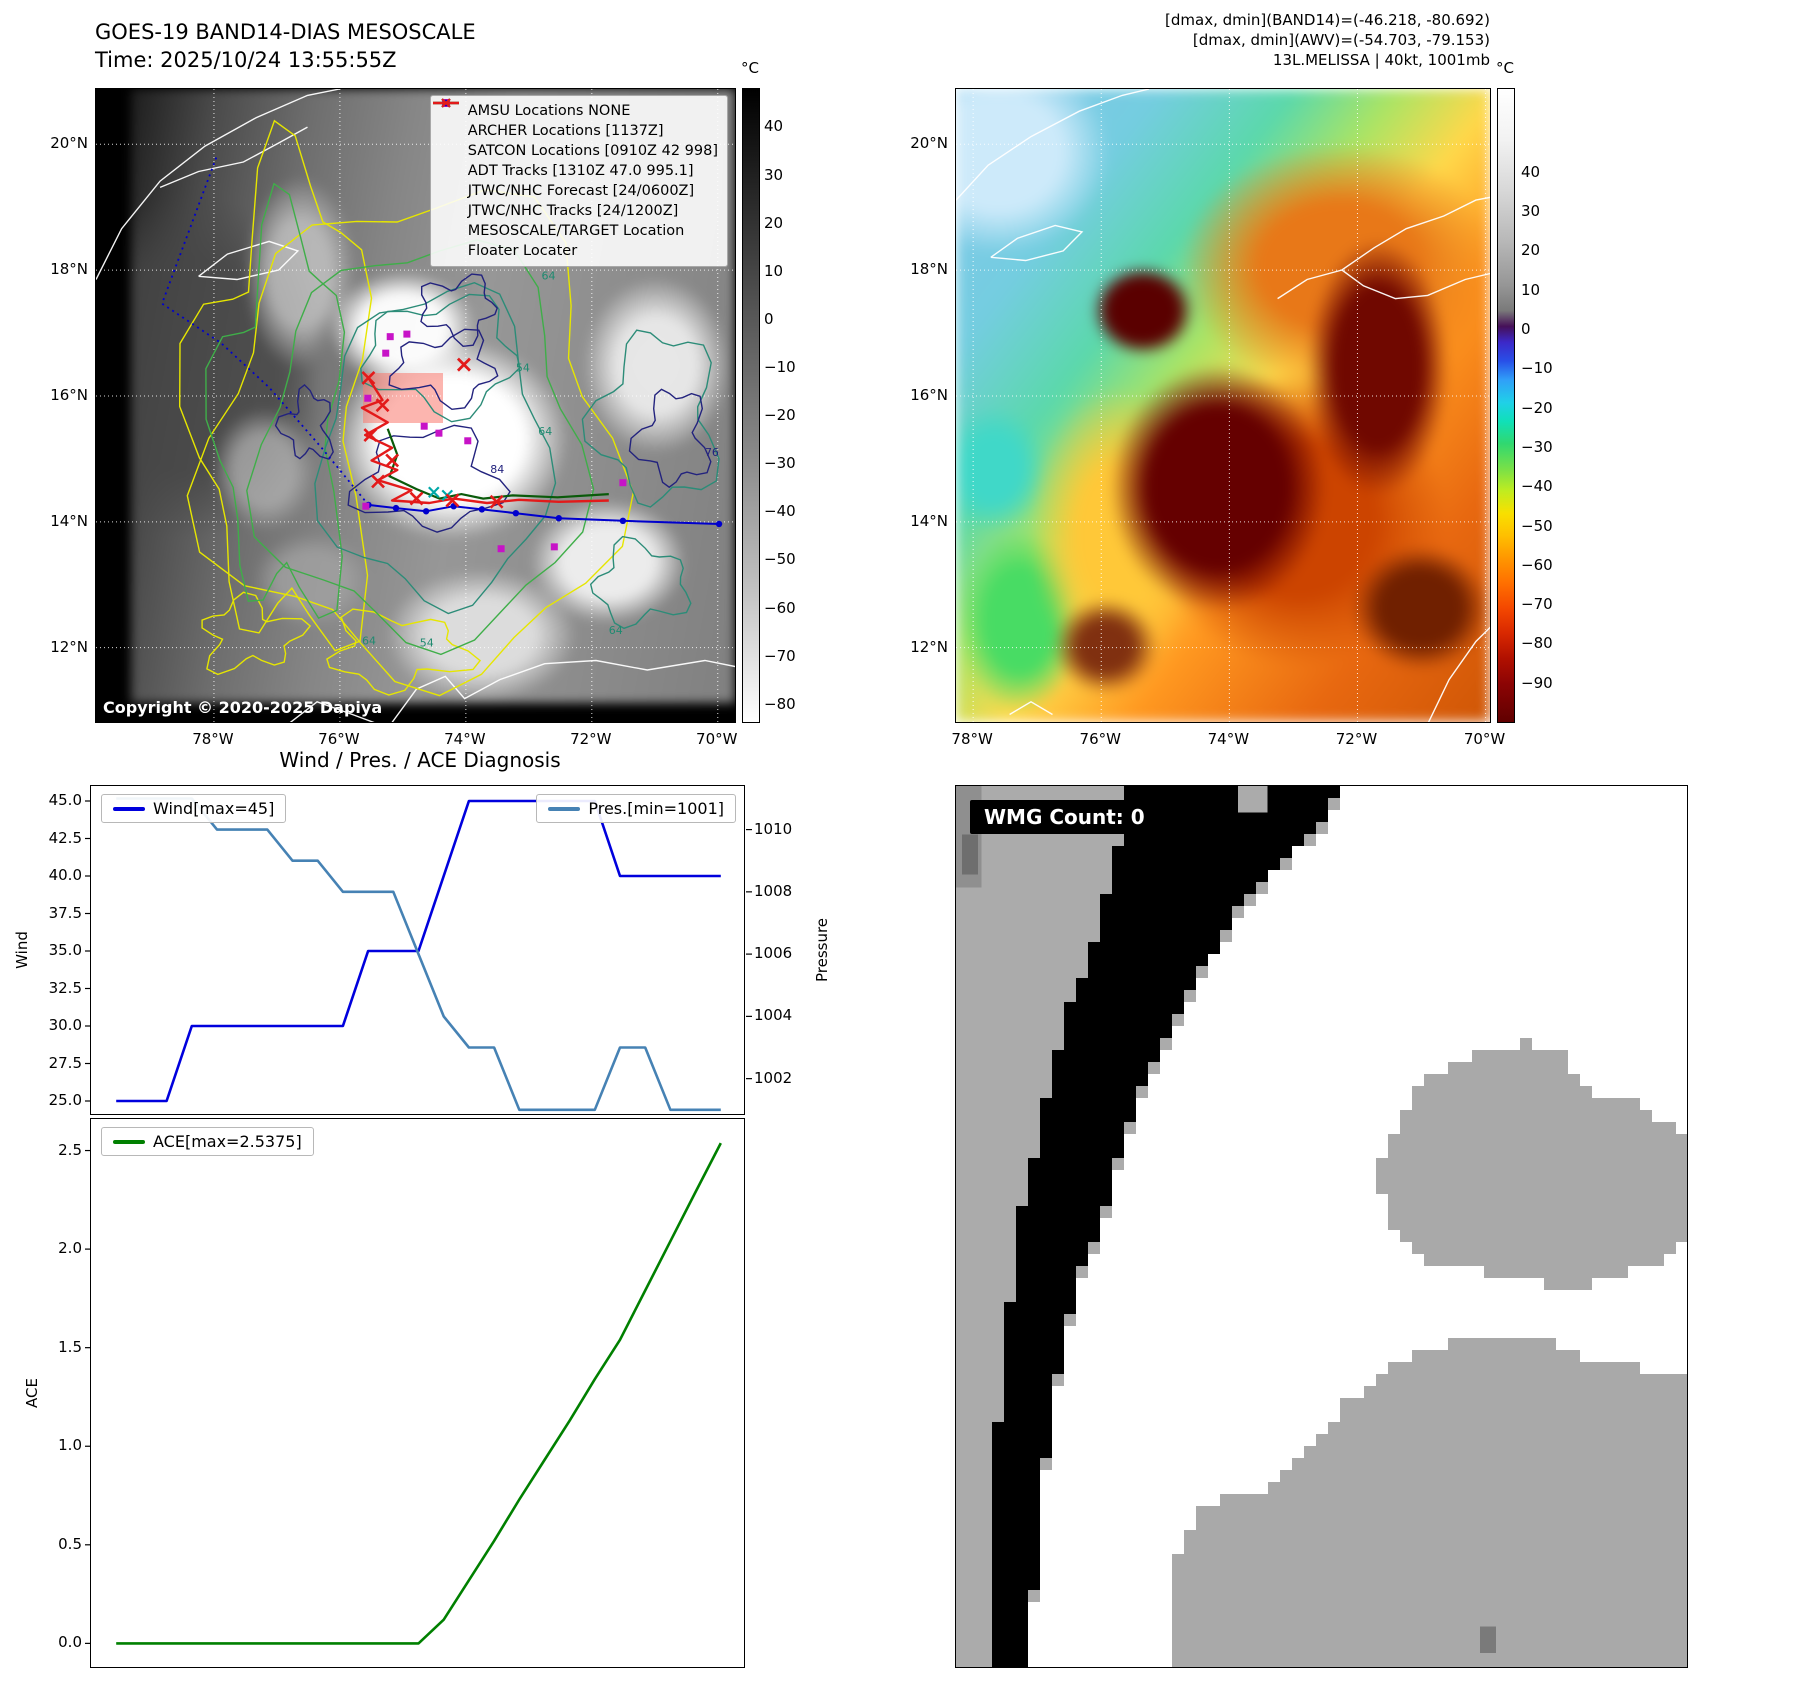  What do you see at coordinates (65, 837) in the screenshot?
I see `wind-y-tick-label: 42.5` at bounding box center [65, 837].